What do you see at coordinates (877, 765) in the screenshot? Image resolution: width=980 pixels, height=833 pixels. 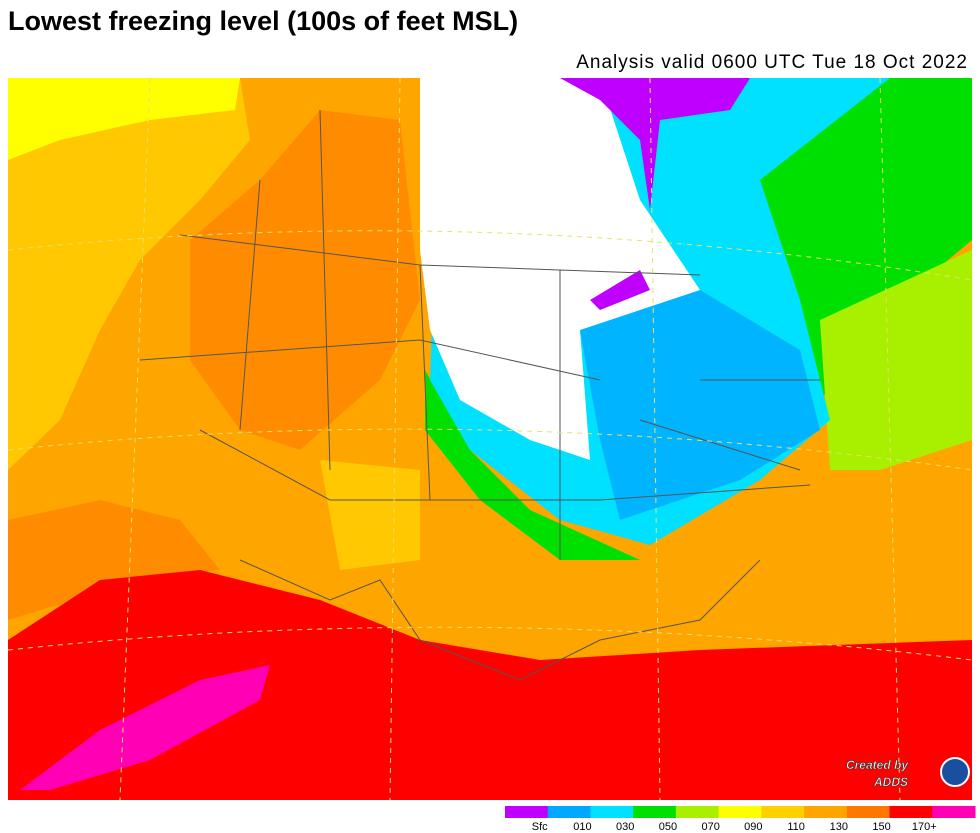 I see `credit-line: Created by` at bounding box center [877, 765].